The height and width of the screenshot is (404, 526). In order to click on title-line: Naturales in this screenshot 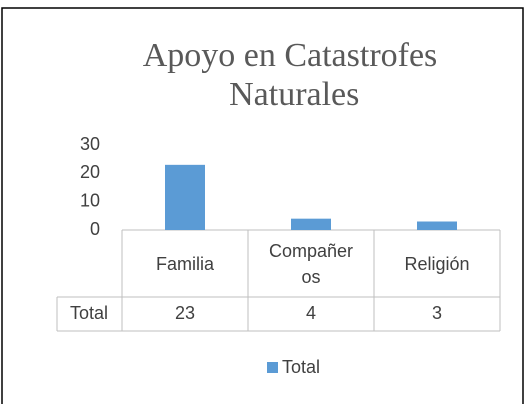, I will do `click(290, 94)`.